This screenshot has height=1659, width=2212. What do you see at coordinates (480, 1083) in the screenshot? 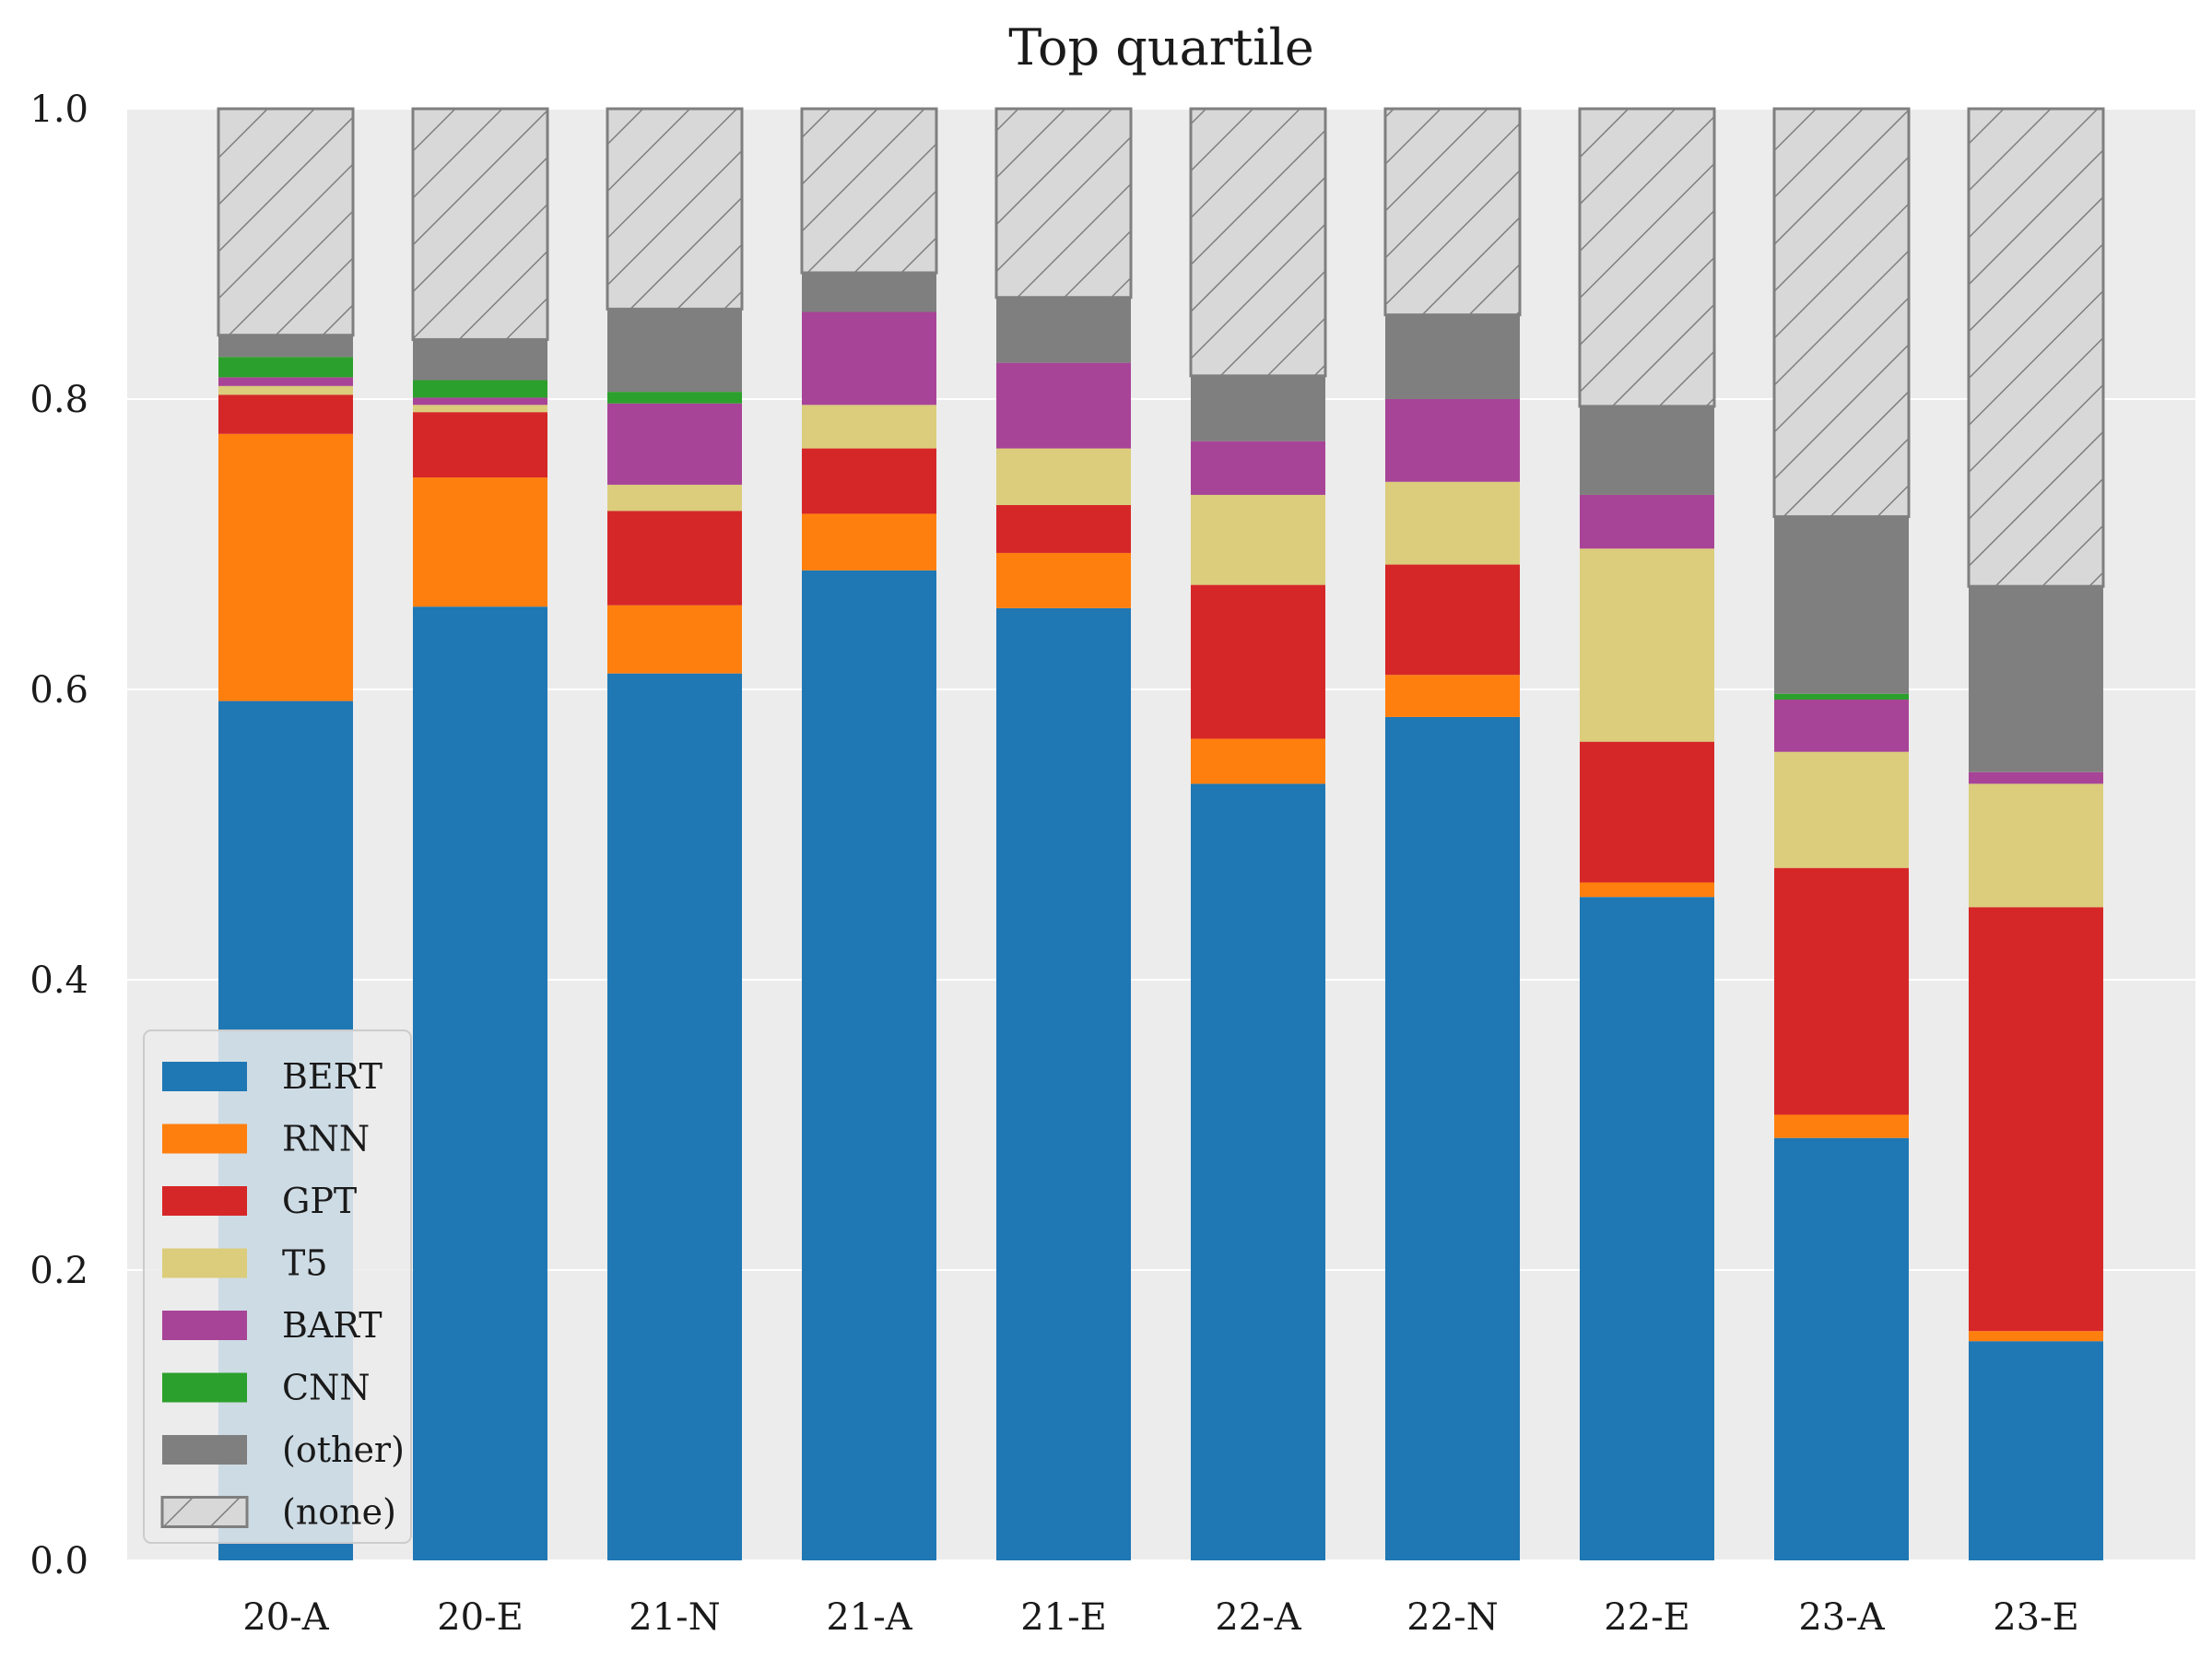
I see `bar-bert-20-E` at bounding box center [480, 1083].